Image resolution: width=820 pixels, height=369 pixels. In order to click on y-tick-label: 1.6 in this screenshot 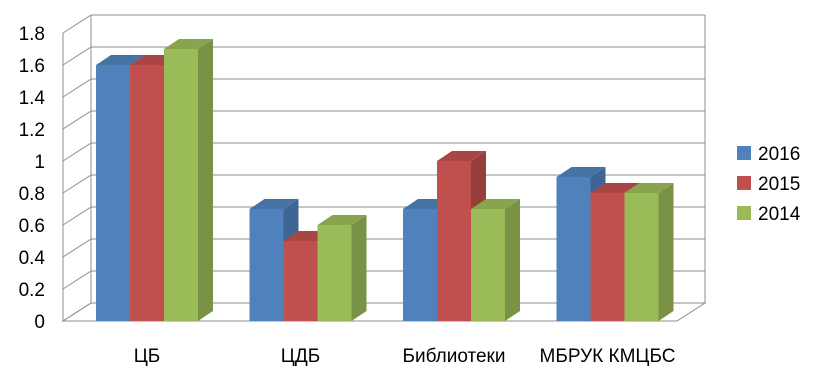, I will do `click(32, 66)`.